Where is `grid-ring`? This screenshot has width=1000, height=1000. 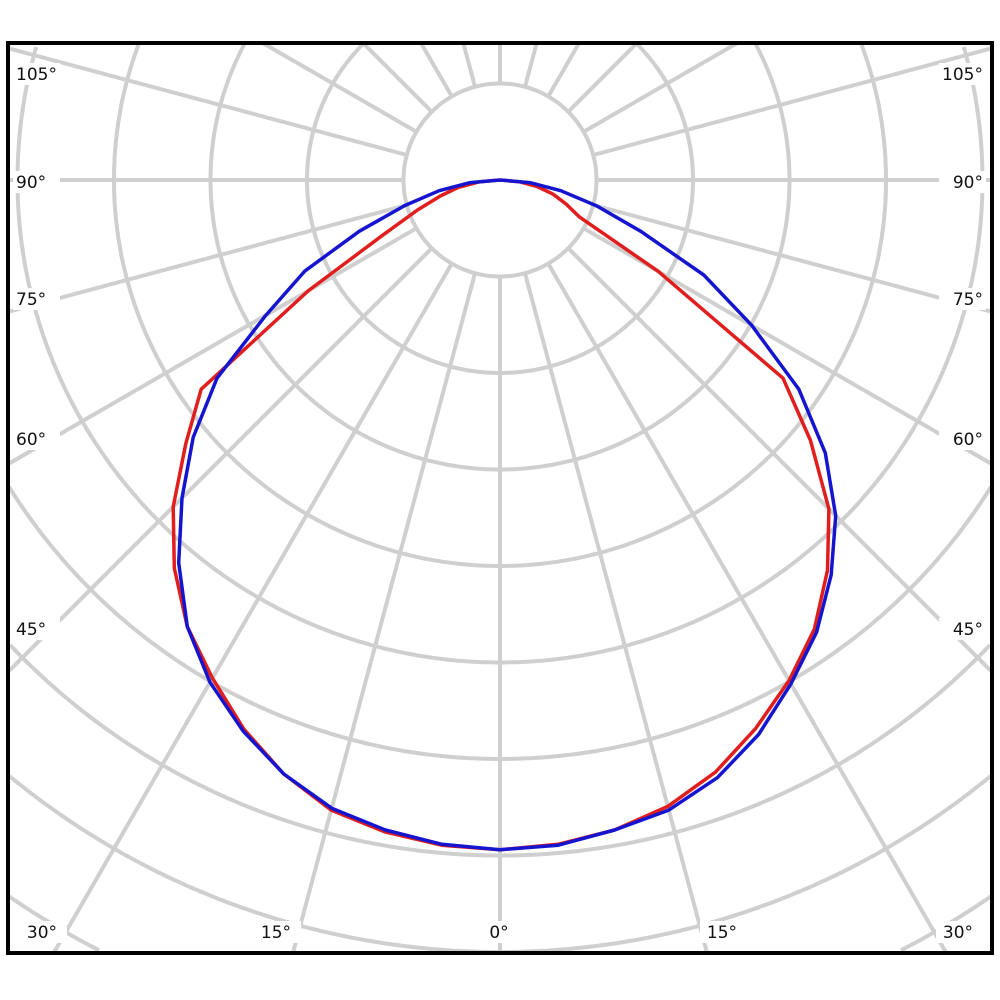
grid-ring is located at coordinates (500, 209).